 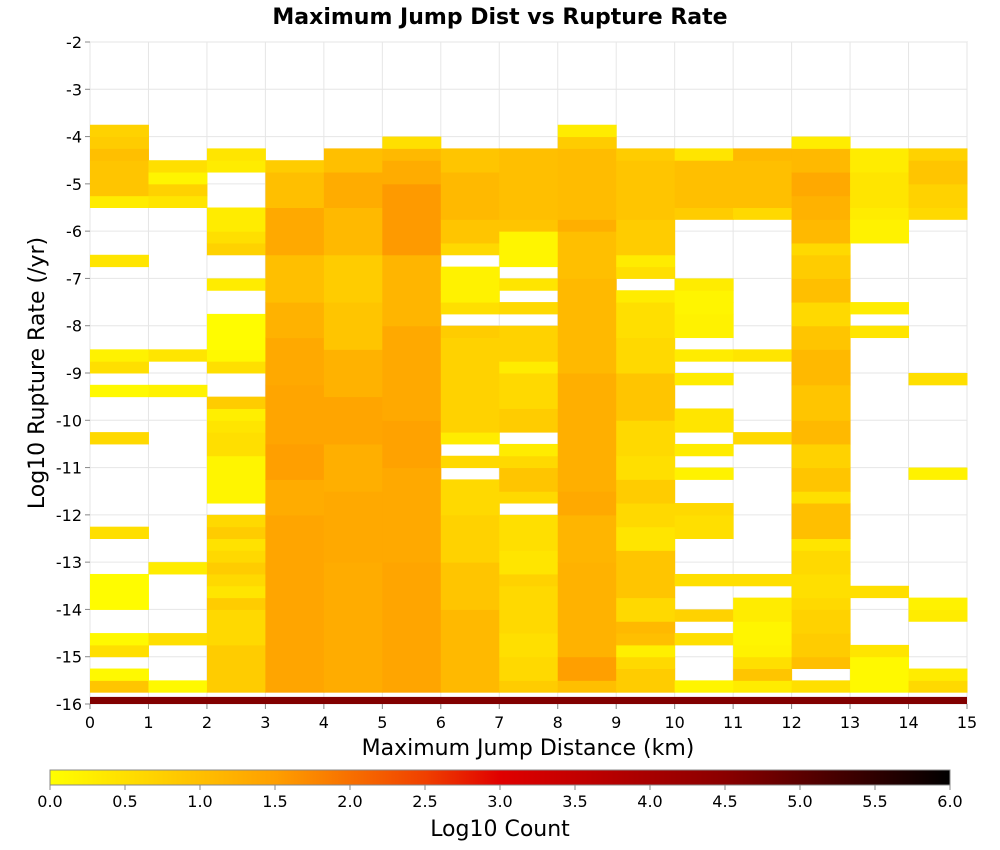 What do you see at coordinates (574, 801) in the screenshot?
I see `colorbar-tick-label: 3.5` at bounding box center [574, 801].